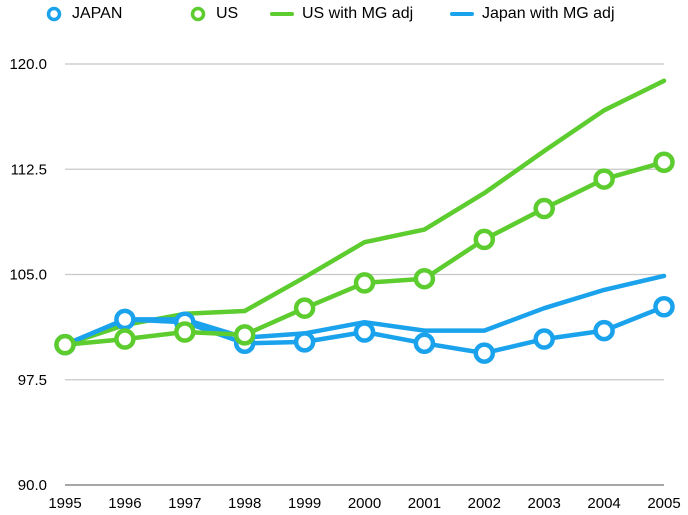 Image resolution: width=688 pixels, height=515 pixels. What do you see at coordinates (603, 503) in the screenshot?
I see `x-tick-label: 2004` at bounding box center [603, 503].